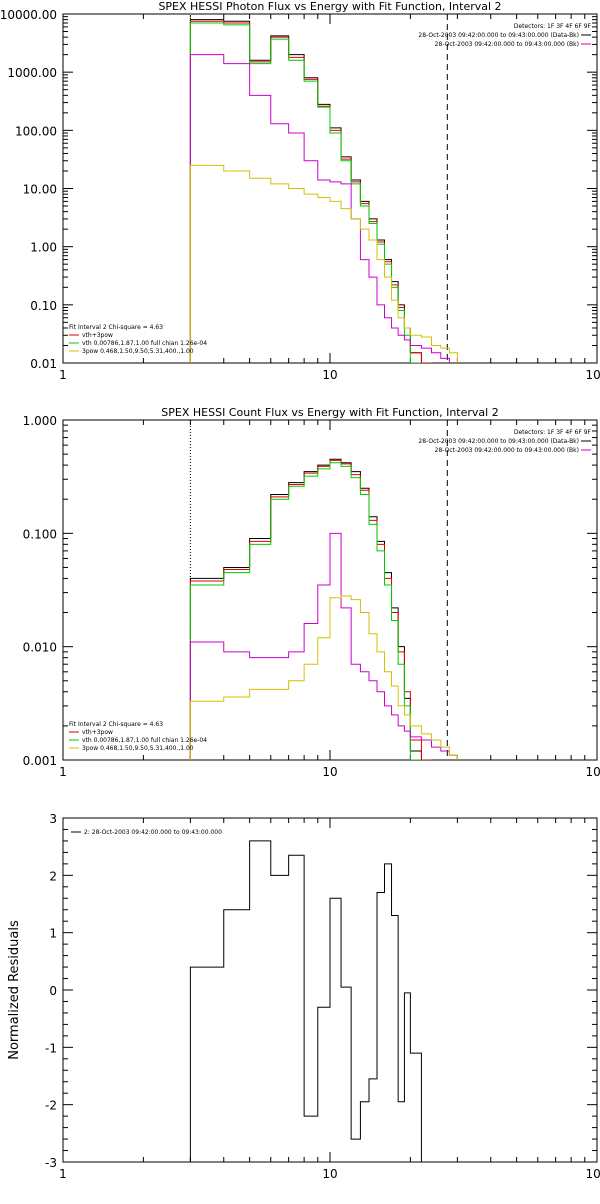 This screenshot has width=600, height=1204. I want to click on y-tick-label: 10000.00, so click(28, 15).